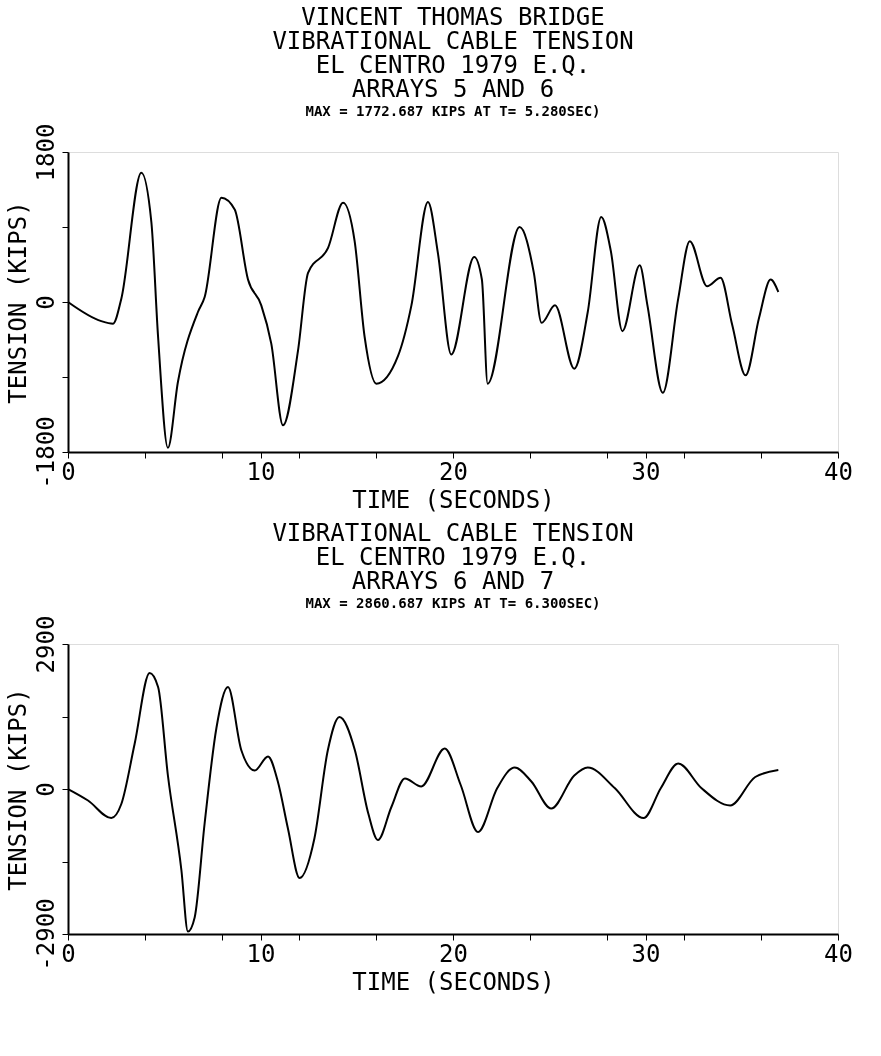 Image resolution: width=881 pixels, height=1056 pixels. I want to click on y-tick-label: 1800, so click(45, 152).